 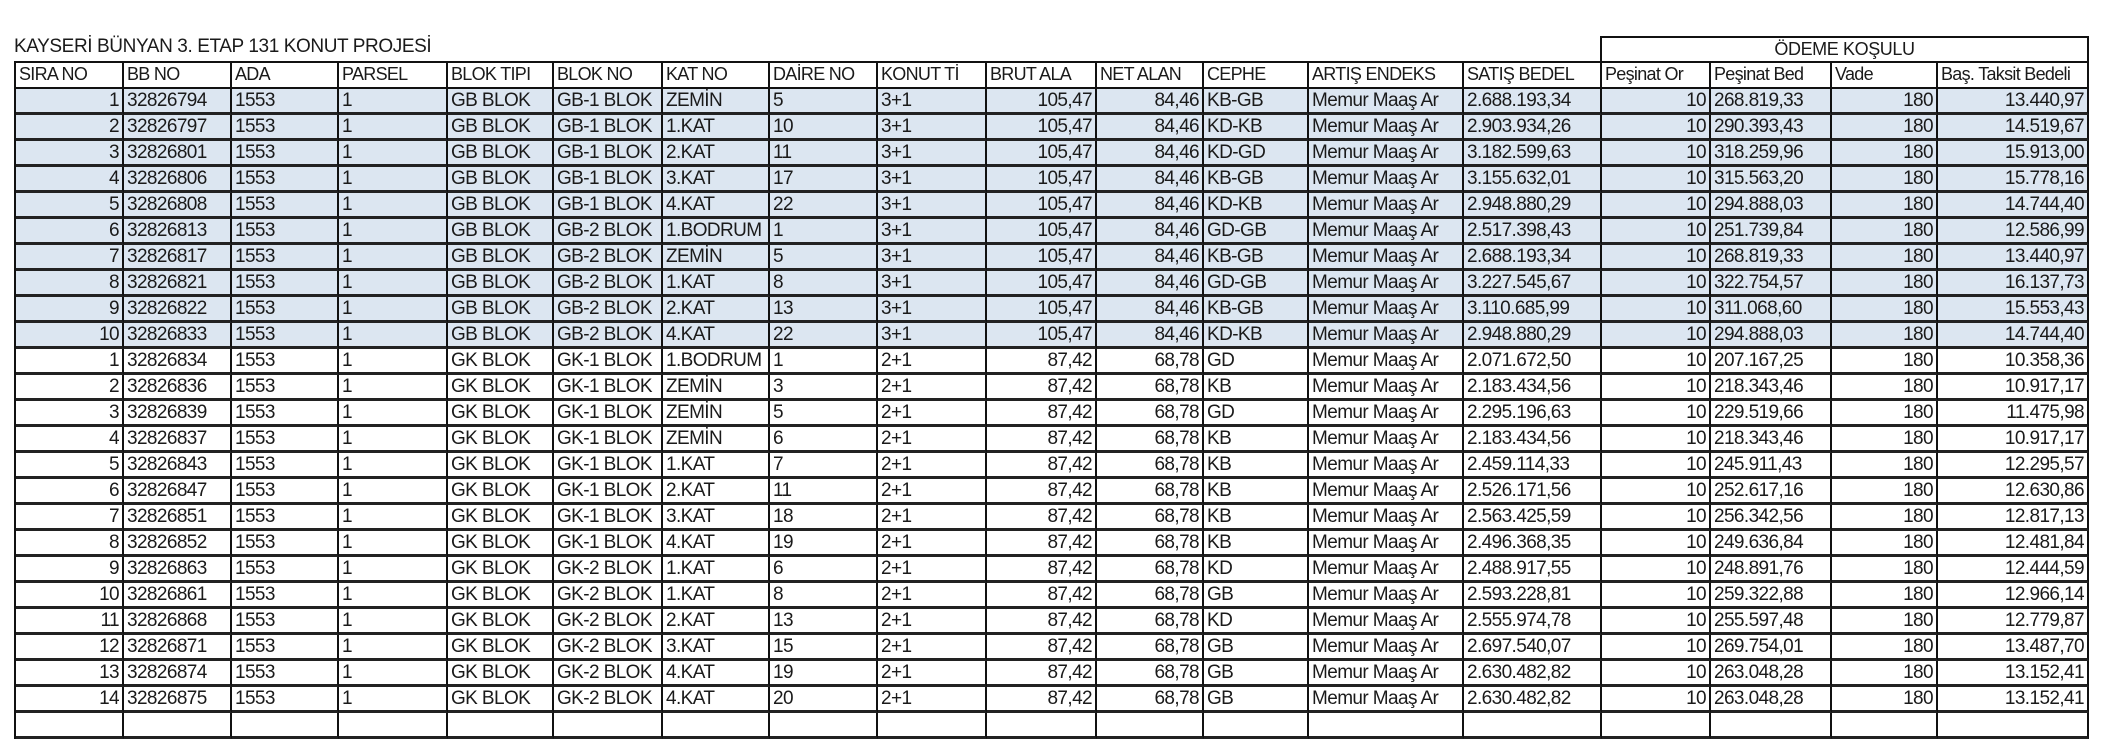 What do you see at coordinates (824, 596) in the screenshot?
I see `cell-daire-no: 8` at bounding box center [824, 596].